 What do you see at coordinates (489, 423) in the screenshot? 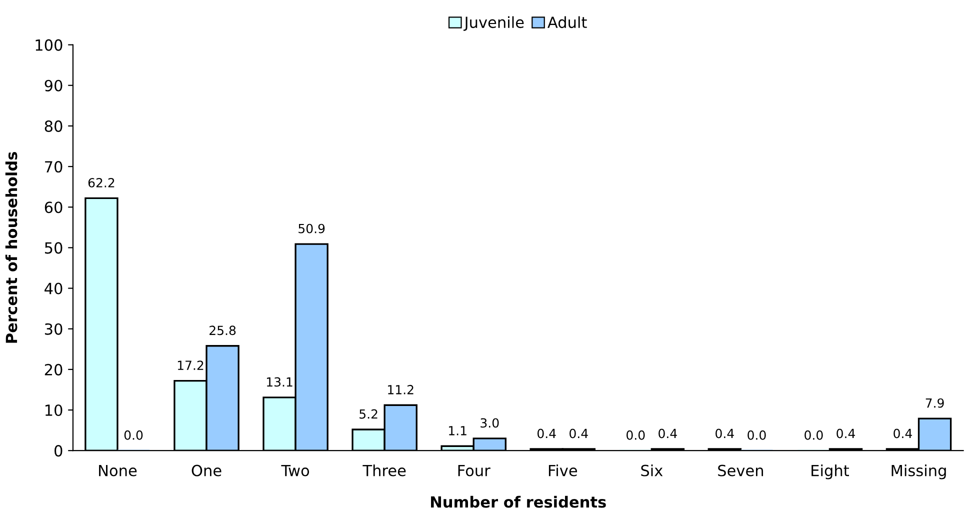
I see `data-label: 3.0` at bounding box center [489, 423].